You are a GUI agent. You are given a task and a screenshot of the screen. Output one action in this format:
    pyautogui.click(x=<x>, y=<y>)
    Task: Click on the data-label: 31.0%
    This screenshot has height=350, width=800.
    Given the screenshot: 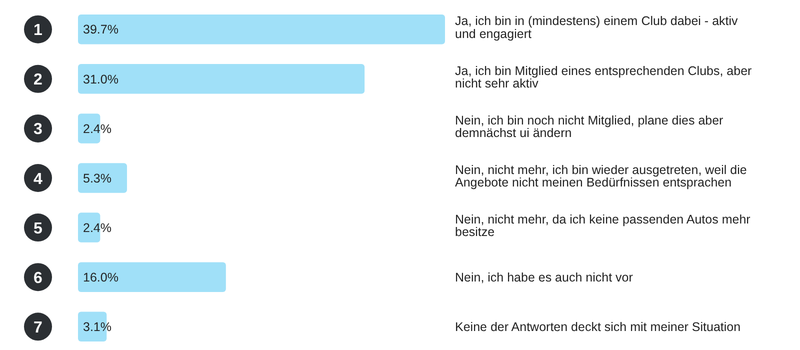 What is the action you would take?
    pyautogui.click(x=100, y=79)
    